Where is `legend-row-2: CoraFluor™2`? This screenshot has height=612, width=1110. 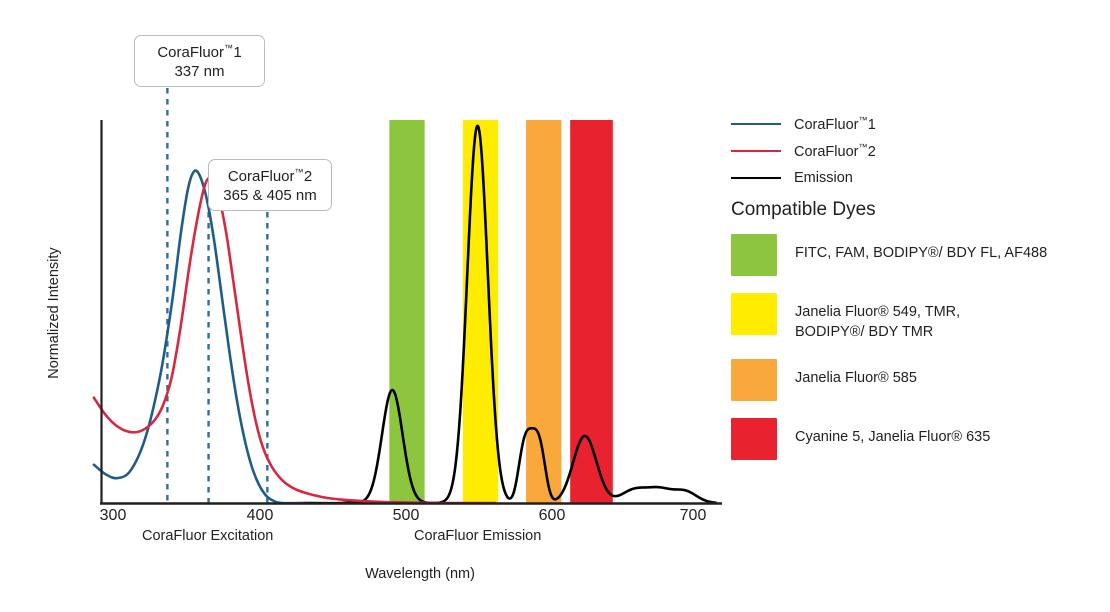 legend-row-2: CoraFluor™2 is located at coordinates (916, 150).